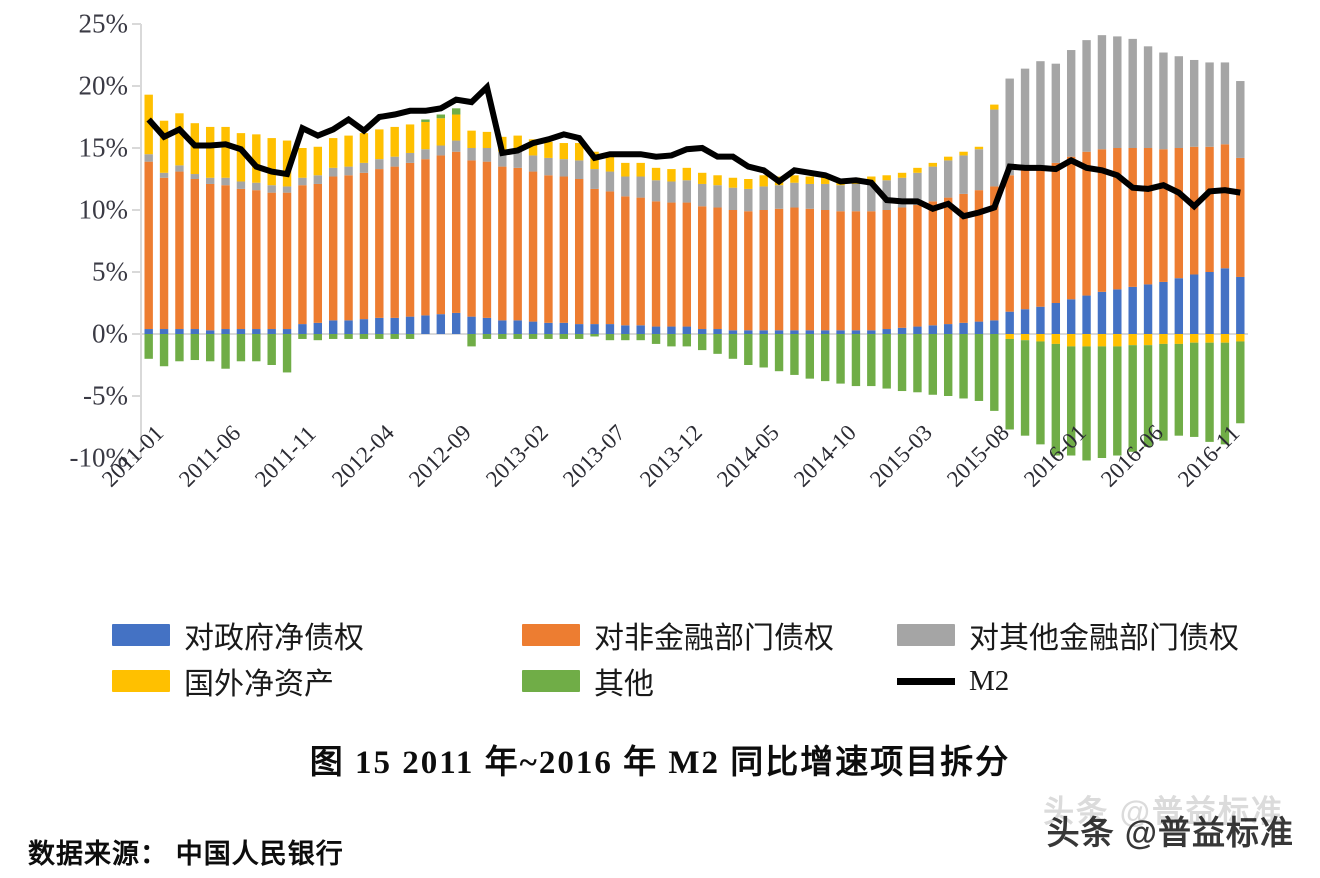 This screenshot has width=1320, height=878. Describe the element at coordinates (317, 635) in the screenshot. I see `legend-item: 对政府净债权` at that location.